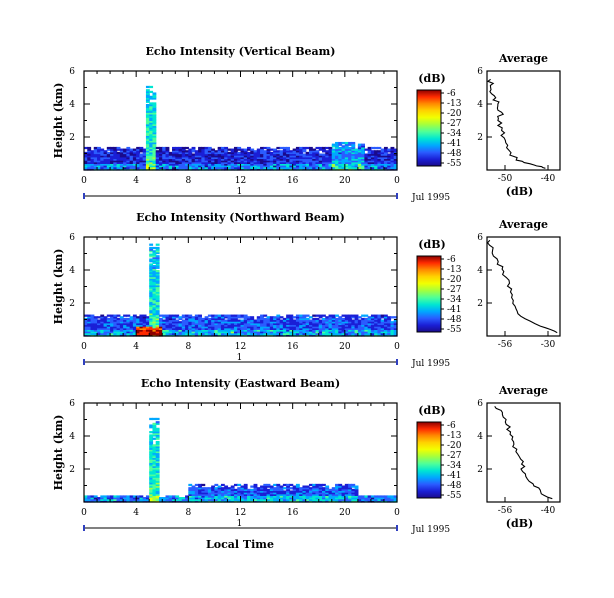 The image size is (614, 598). I want to click on colorbar-label: -48, so click(454, 154).